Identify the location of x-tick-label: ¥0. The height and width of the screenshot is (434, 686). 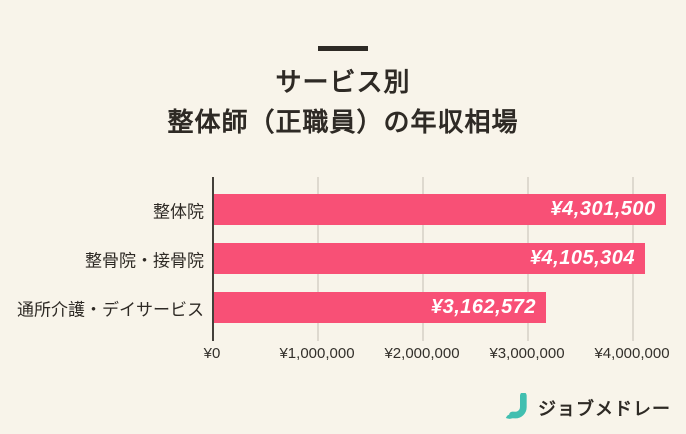
(212, 353).